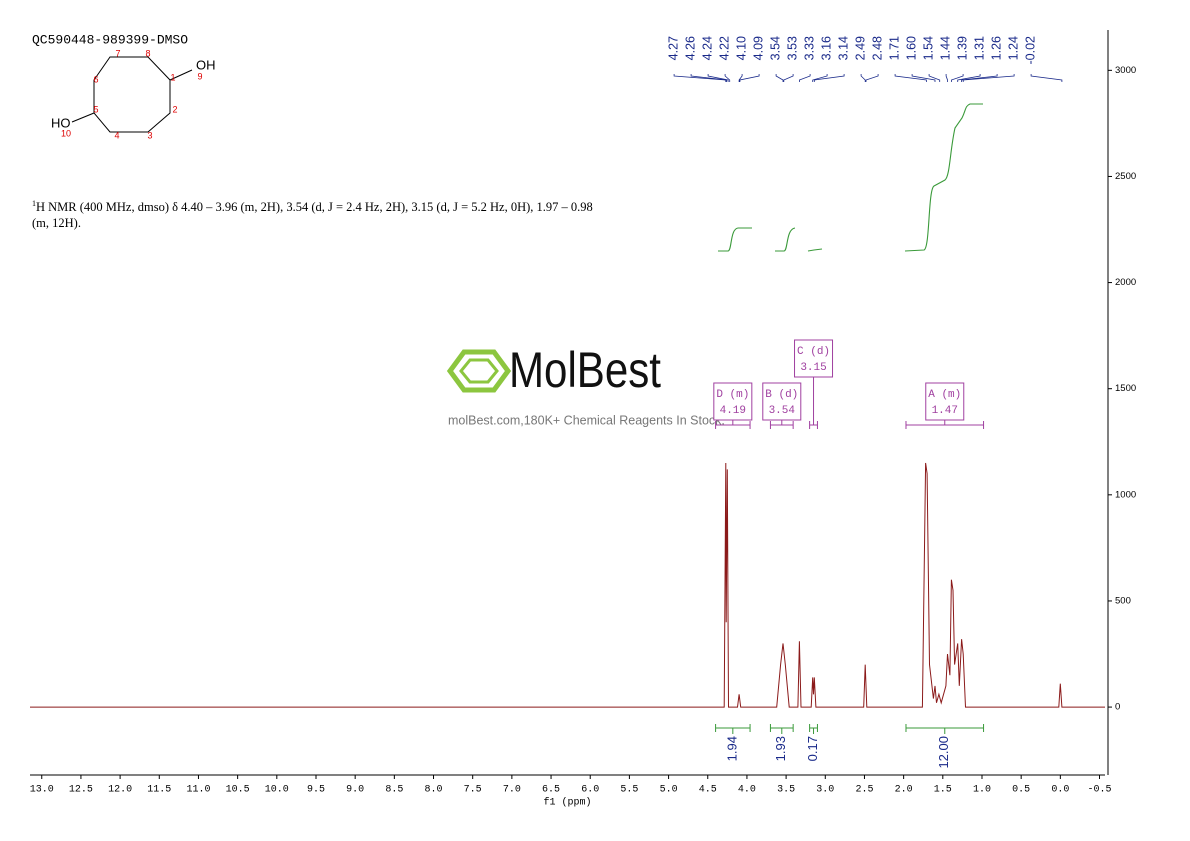  Describe the element at coordinates (95, 79) in the screenshot. I see `atom-number: 6` at that location.